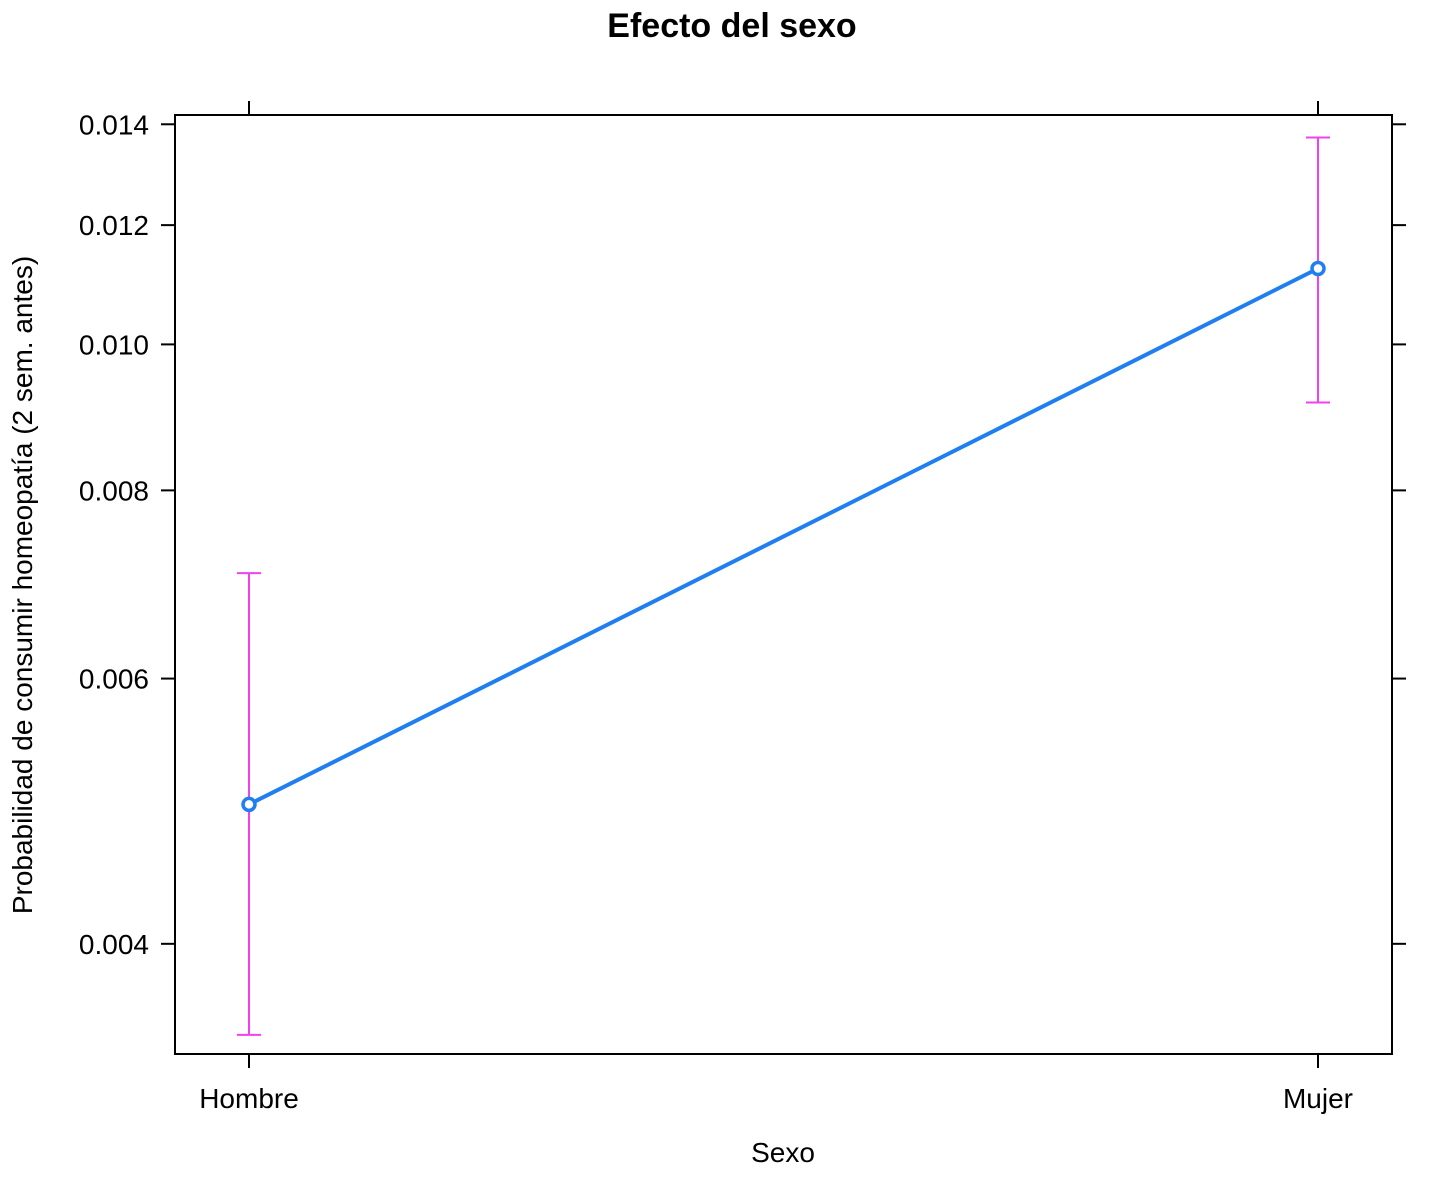 The image size is (1444, 1180). What do you see at coordinates (249, 1098) in the screenshot?
I see `x-tick-label: Hombre` at bounding box center [249, 1098].